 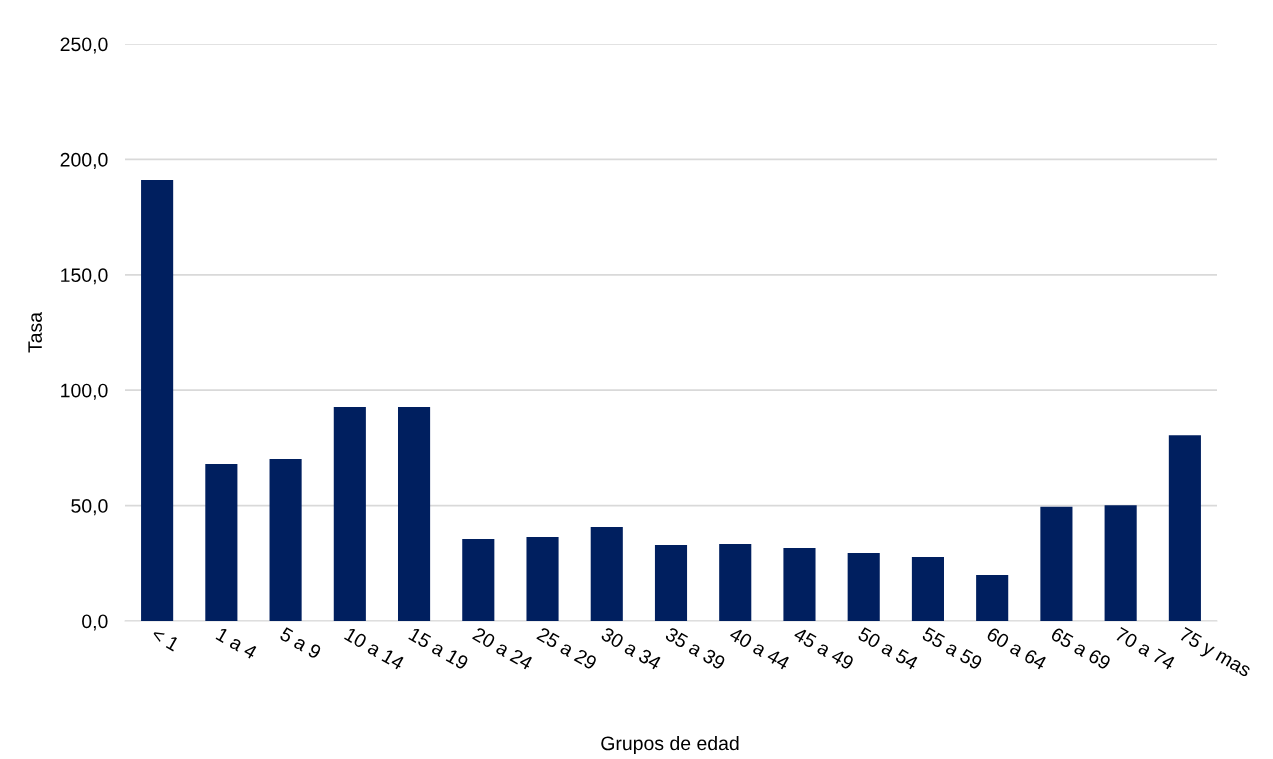 I want to click on x-tick-label: 5 a 9, so click(x=300, y=643).